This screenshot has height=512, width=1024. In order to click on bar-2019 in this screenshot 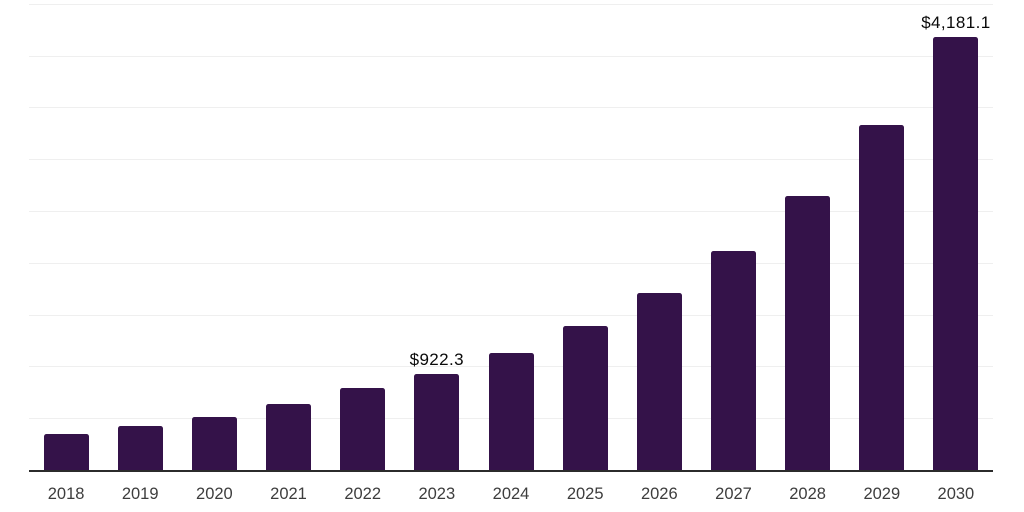, I will do `click(140, 448)`.